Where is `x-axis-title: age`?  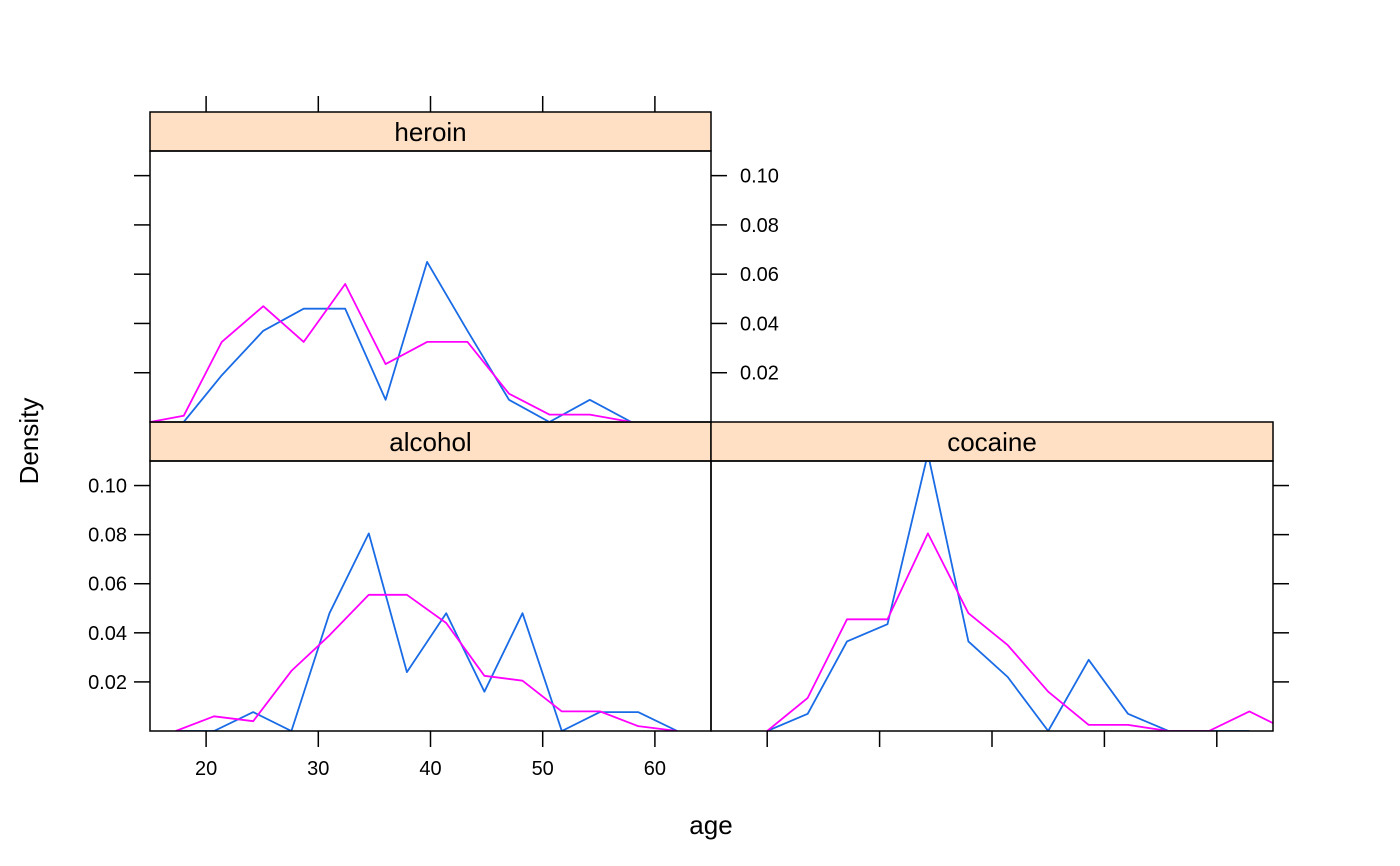
x-axis-title: age is located at coordinates (710, 825).